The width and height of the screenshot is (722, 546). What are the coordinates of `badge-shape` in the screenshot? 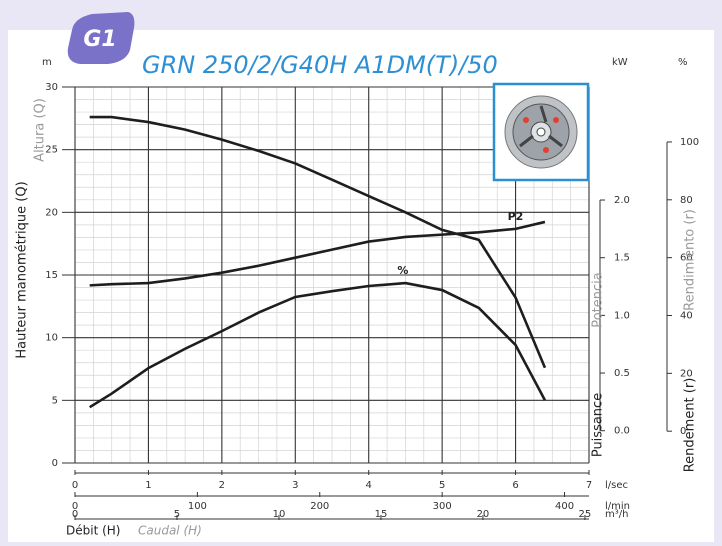 It's located at (101, 38).